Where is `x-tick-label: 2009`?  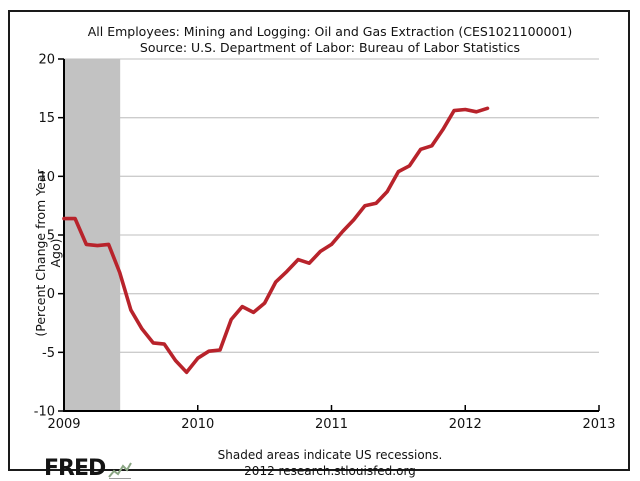 x-tick-label: 2009 is located at coordinates (63, 424).